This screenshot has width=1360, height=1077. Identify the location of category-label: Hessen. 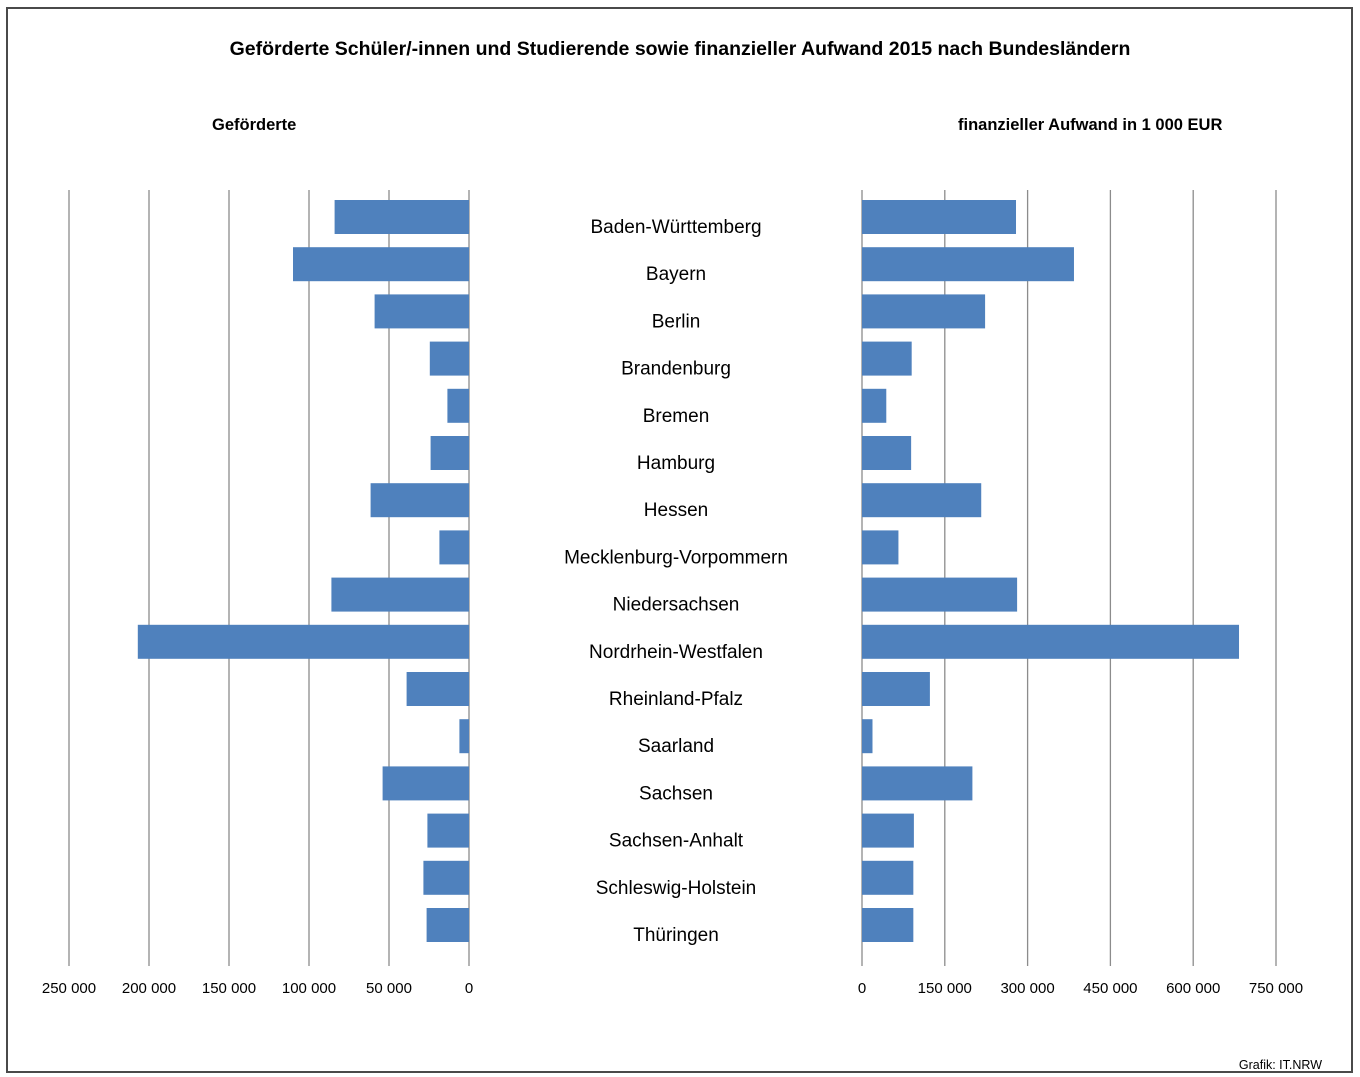
(676, 510).